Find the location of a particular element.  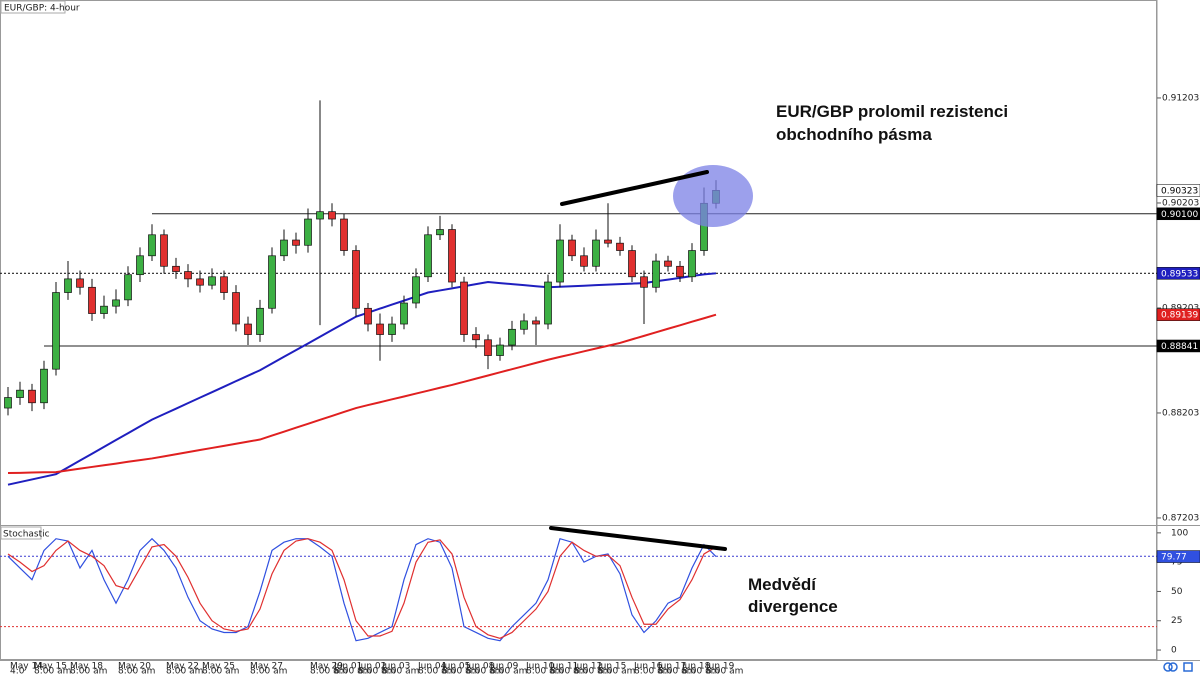

last-price-label: 0.90323 is located at coordinates (1179, 191).